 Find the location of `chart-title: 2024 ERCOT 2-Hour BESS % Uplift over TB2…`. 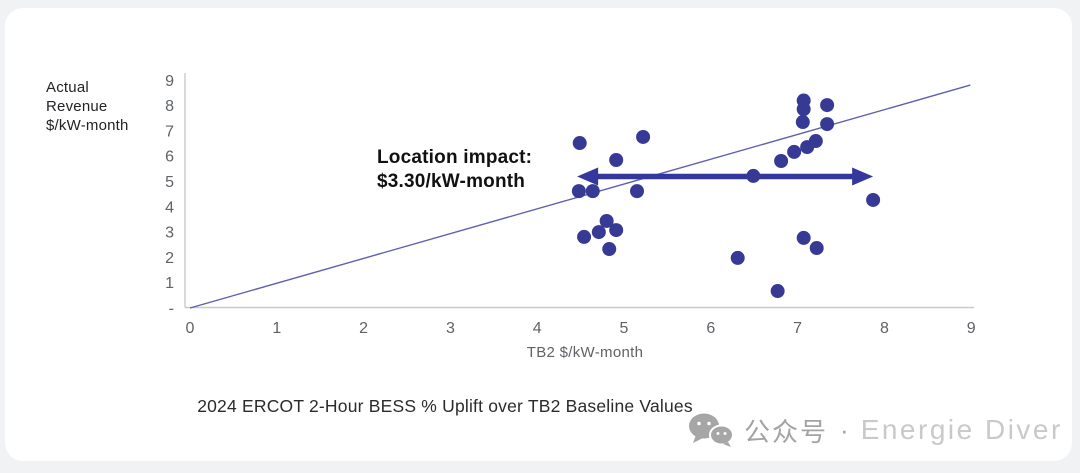

chart-title: 2024 ERCOT 2-Hour BESS % Uplift over TB2… is located at coordinates (445, 406).